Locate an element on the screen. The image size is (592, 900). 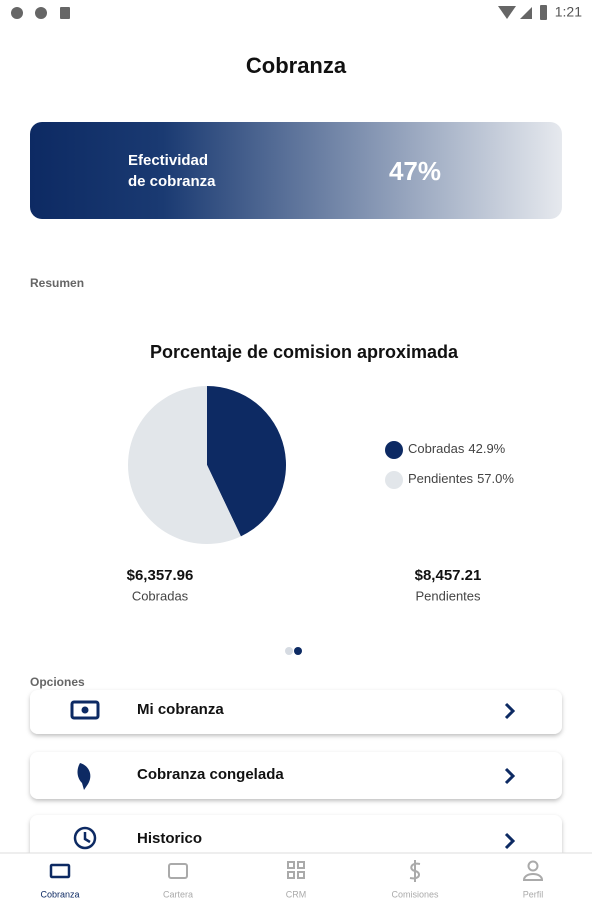
time: 1:21 is located at coordinates (568, 12).